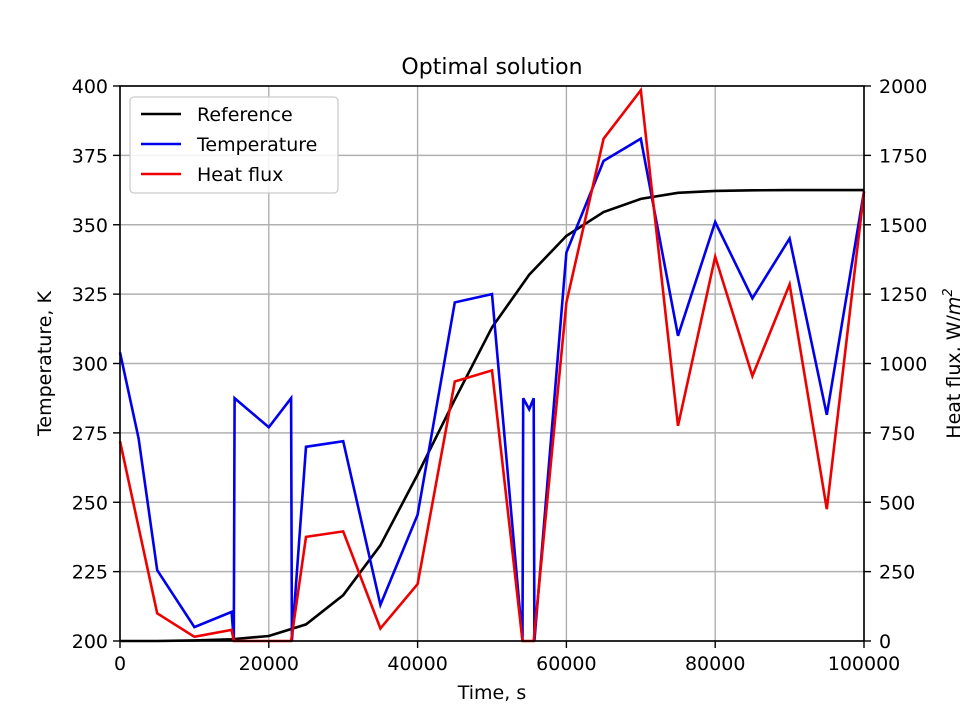 The image size is (960, 720). Describe the element at coordinates (90, 503) in the screenshot. I see `y-left-tick-label: 250` at that location.